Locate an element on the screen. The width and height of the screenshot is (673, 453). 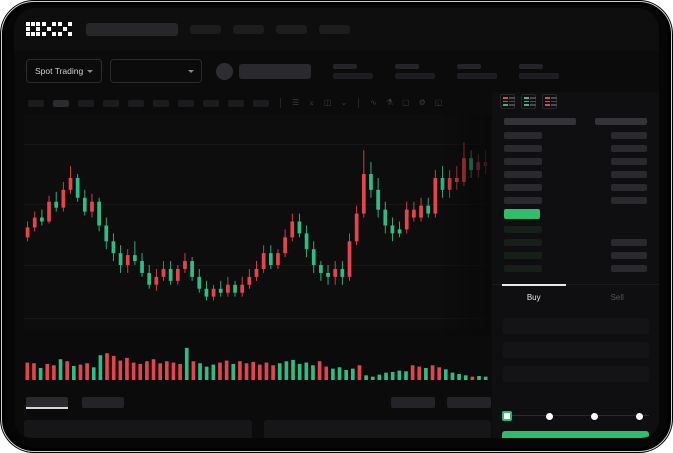
indicator-wave-icon: ∿ is located at coordinates (373, 102).